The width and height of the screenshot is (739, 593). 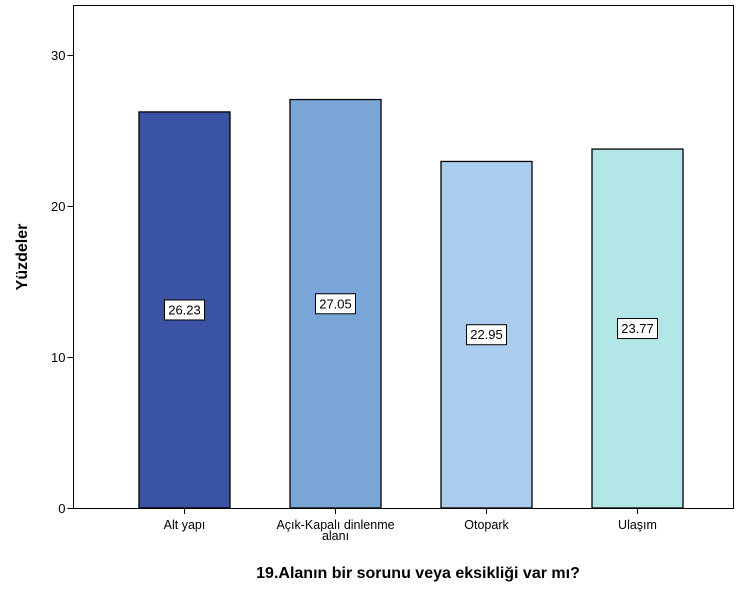 What do you see at coordinates (62, 282) in the screenshot?
I see `y-axis: 0 10 20 30` at bounding box center [62, 282].